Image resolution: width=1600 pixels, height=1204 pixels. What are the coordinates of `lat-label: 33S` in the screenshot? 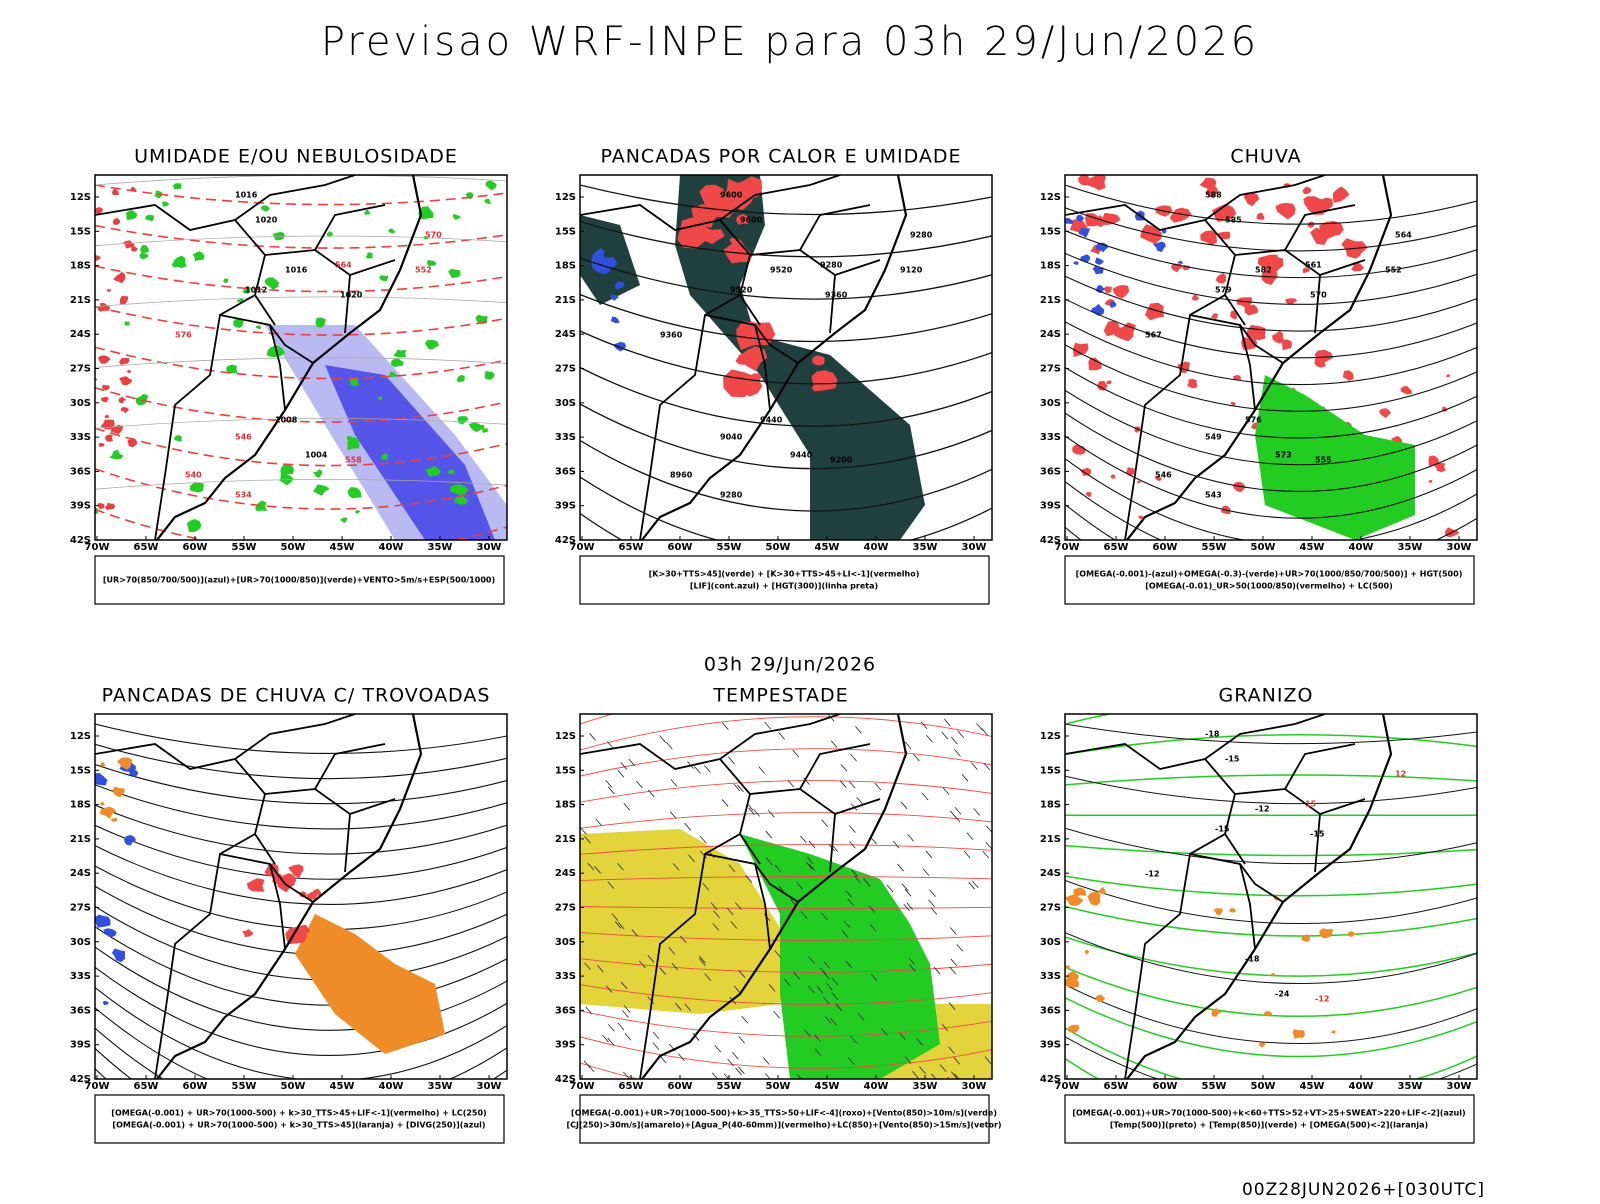 It's located at (1050, 976).